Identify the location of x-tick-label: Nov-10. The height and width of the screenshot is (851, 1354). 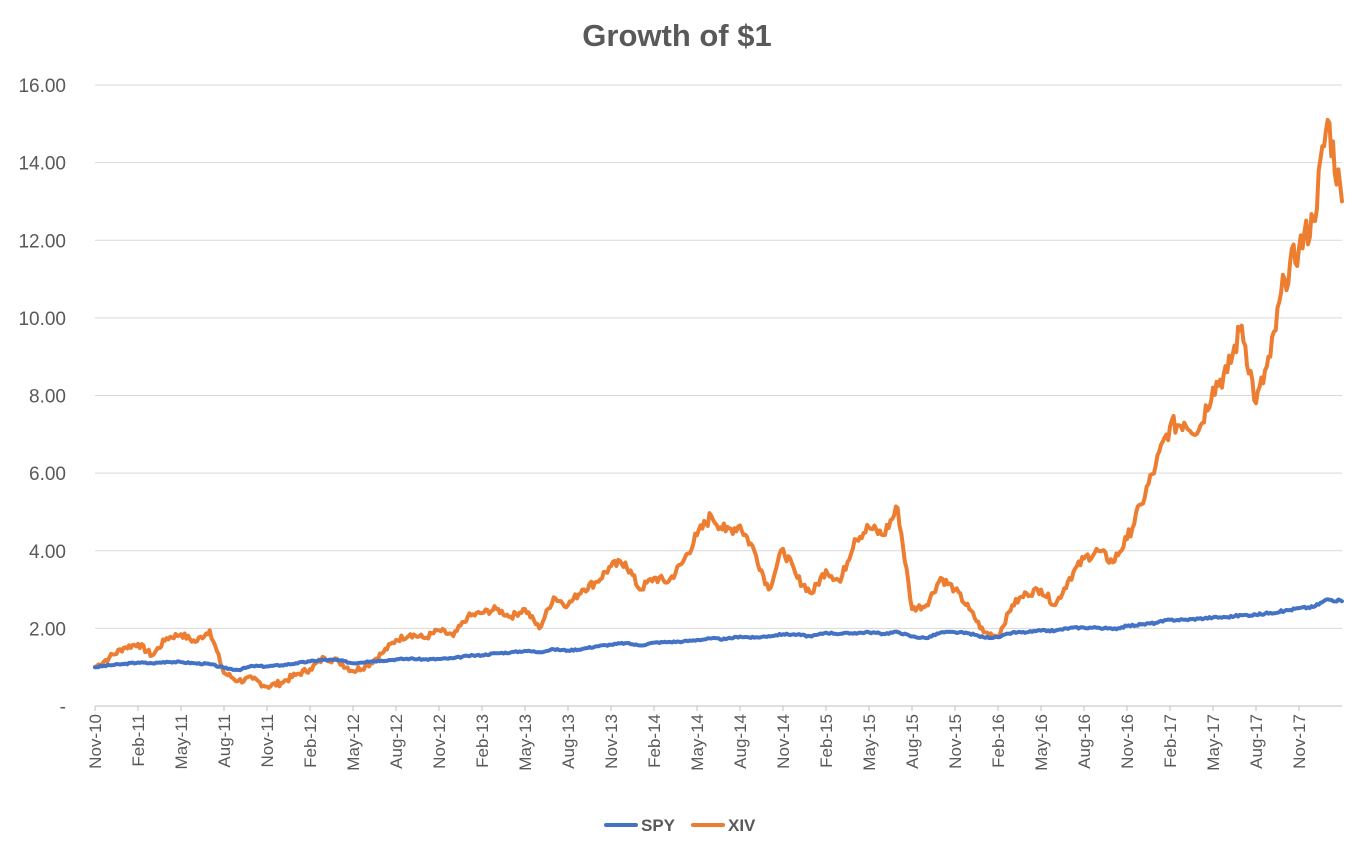
(95, 741).